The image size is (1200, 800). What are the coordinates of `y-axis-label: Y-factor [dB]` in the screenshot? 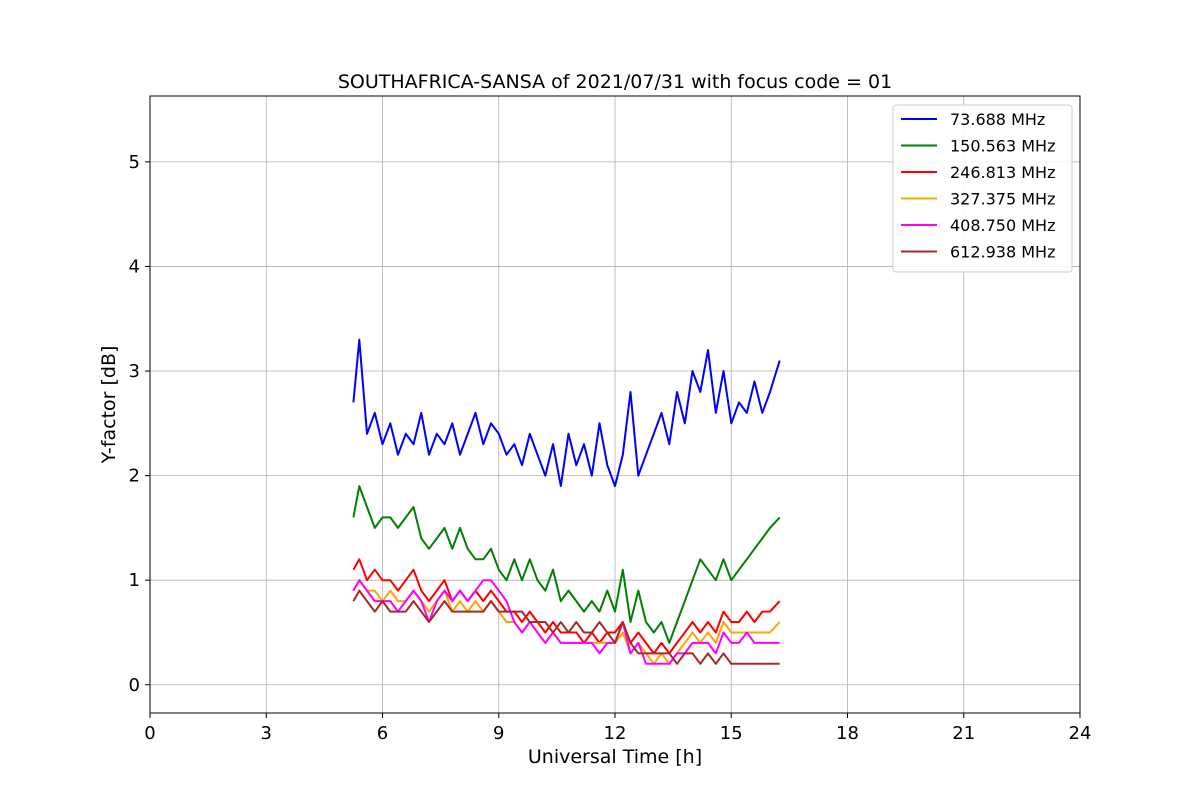 It's located at (109, 405).